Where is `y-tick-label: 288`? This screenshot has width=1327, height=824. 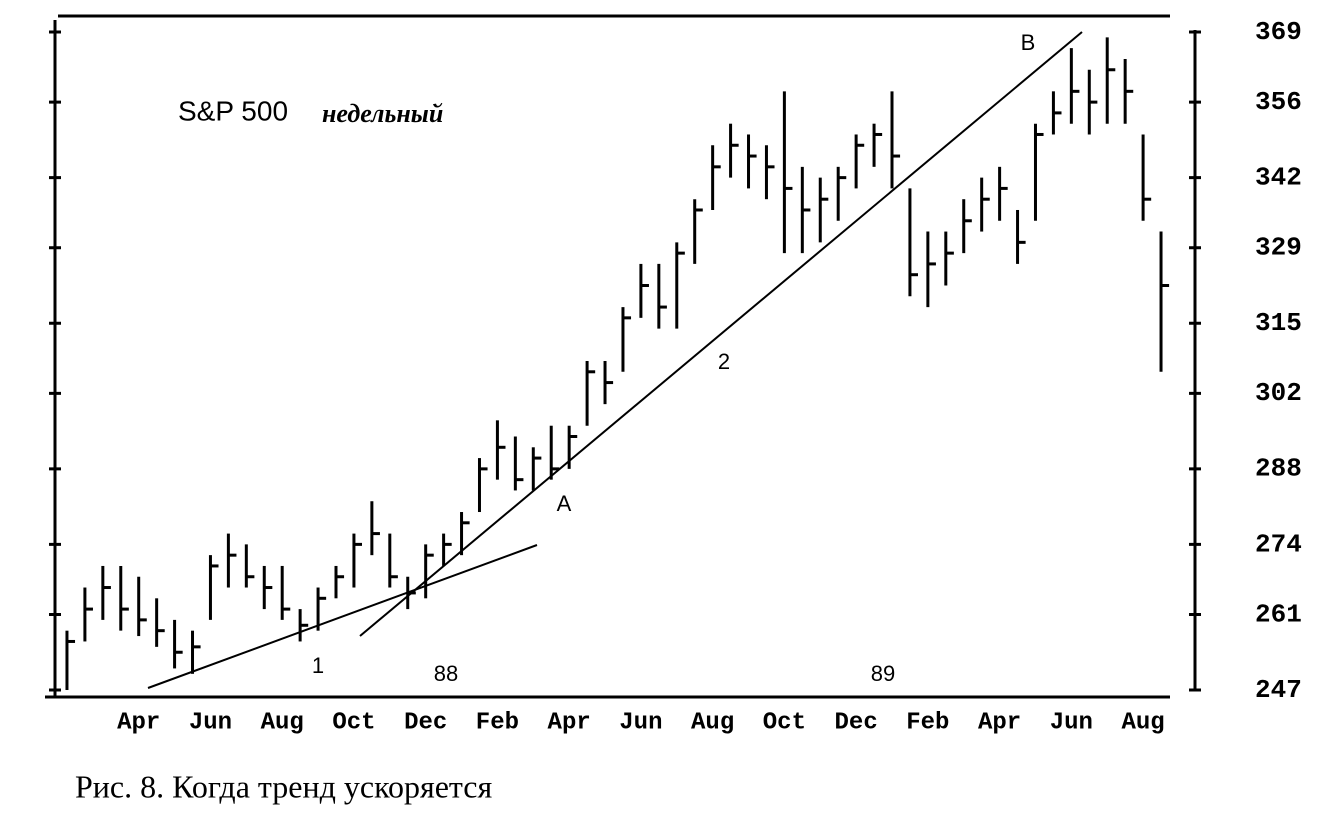 y-tick-label: 288 is located at coordinates (1278, 469).